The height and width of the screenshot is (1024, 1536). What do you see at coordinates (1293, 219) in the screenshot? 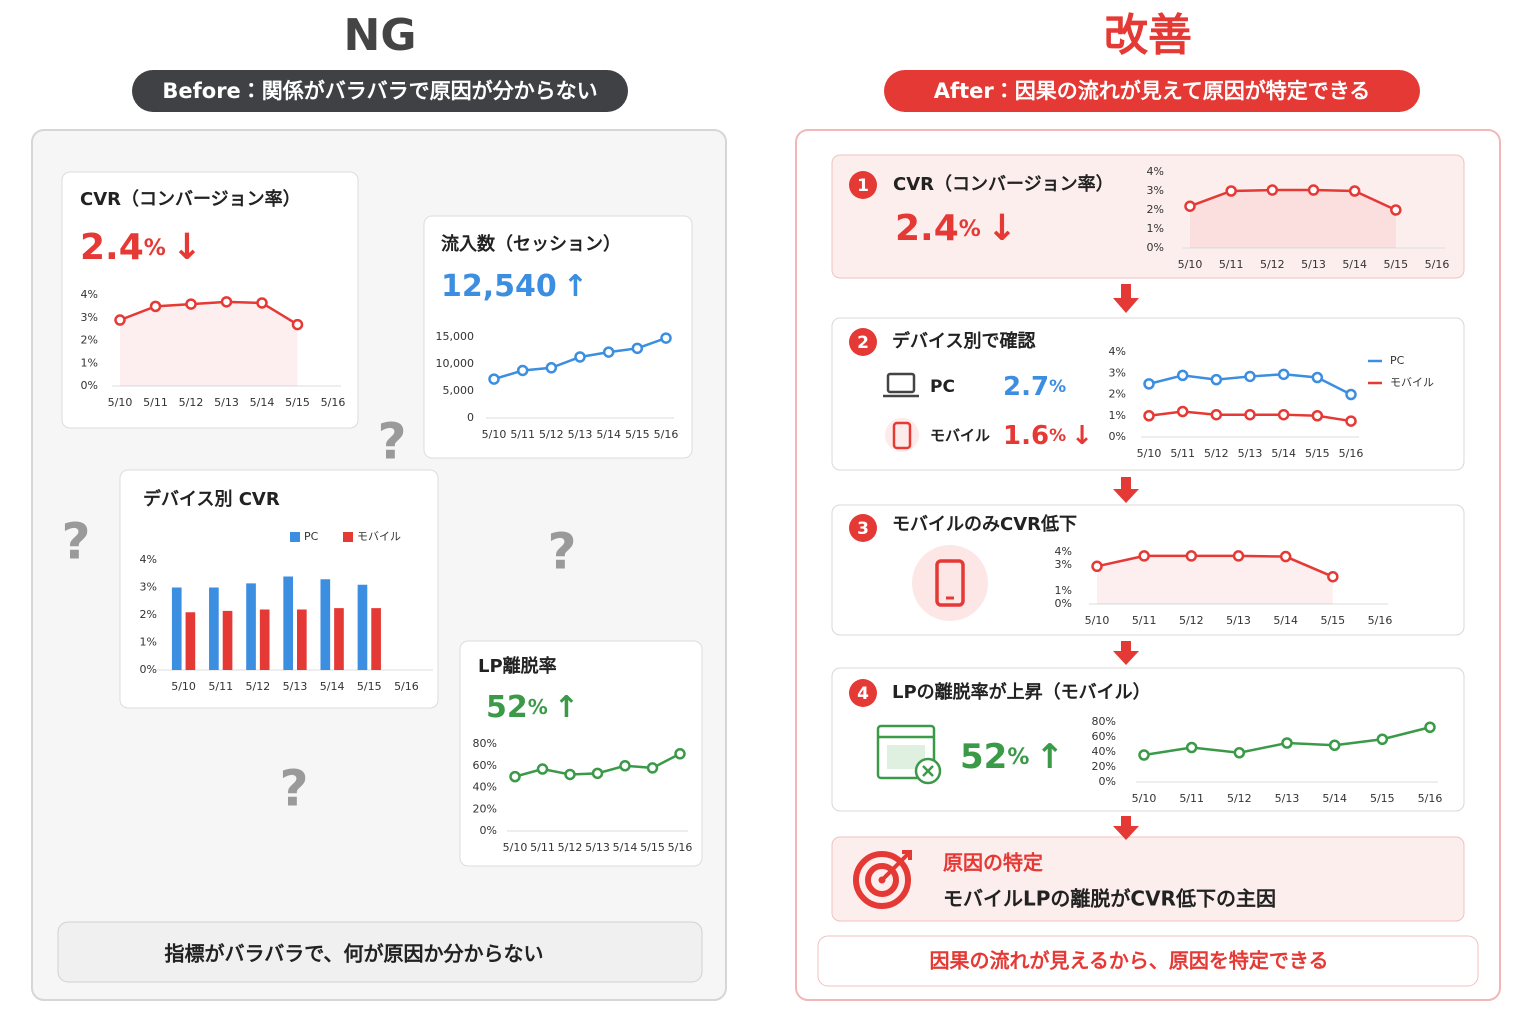
I see `area` at bounding box center [1293, 219].